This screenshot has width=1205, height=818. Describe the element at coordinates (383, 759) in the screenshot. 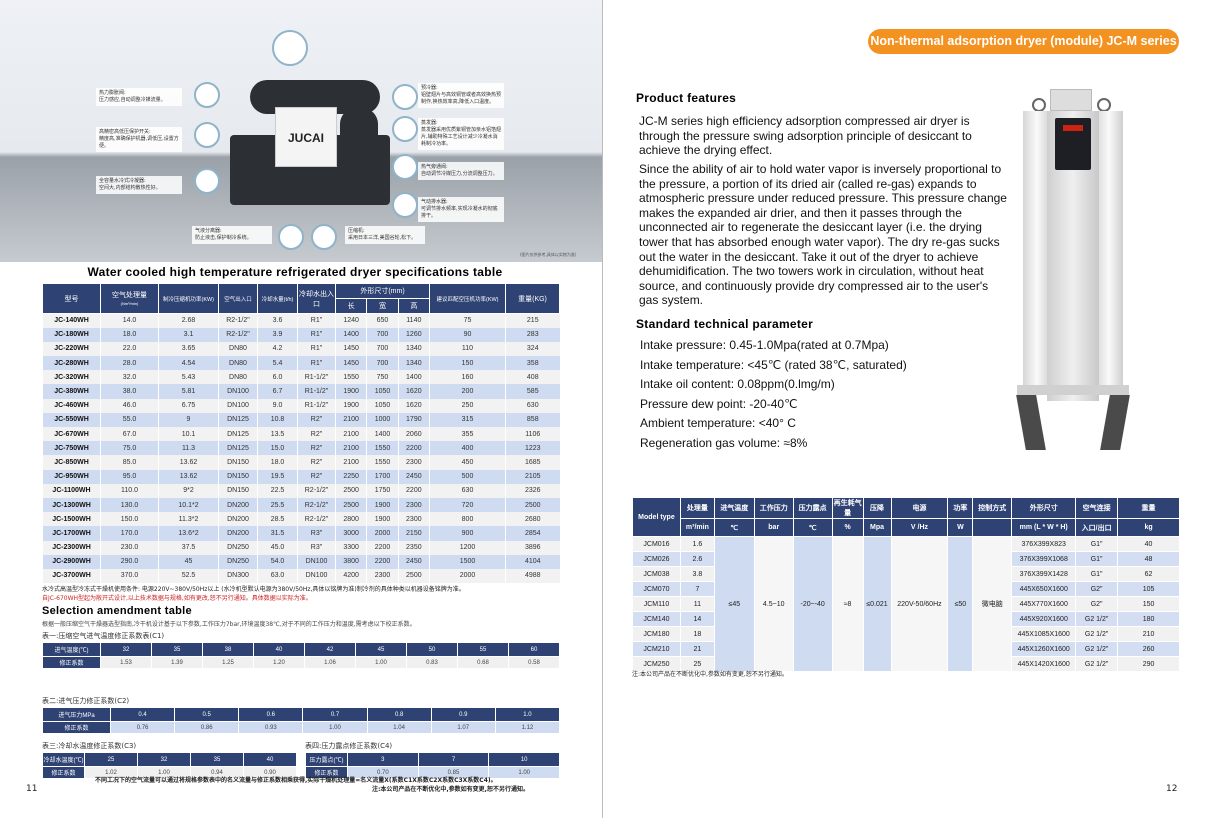

I see `key-cell: 3` at that location.